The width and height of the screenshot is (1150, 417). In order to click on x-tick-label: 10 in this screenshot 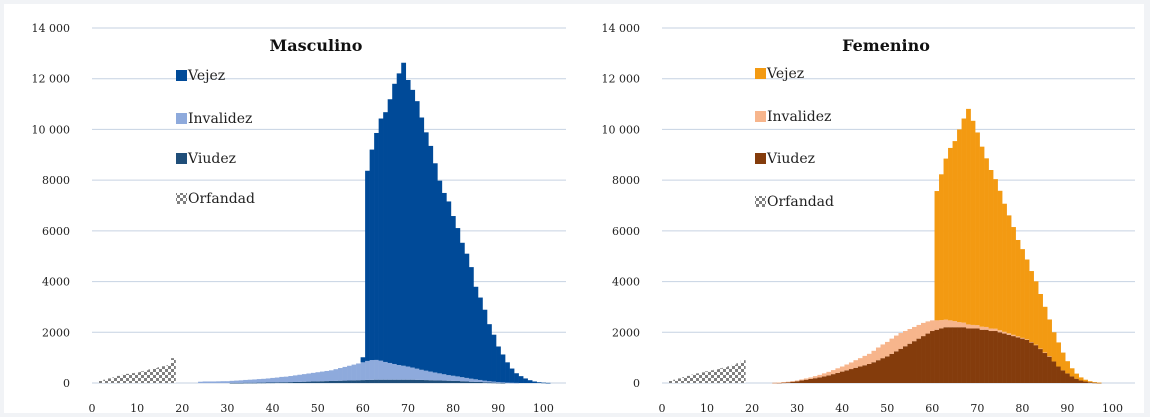, I will do `click(707, 408)`.